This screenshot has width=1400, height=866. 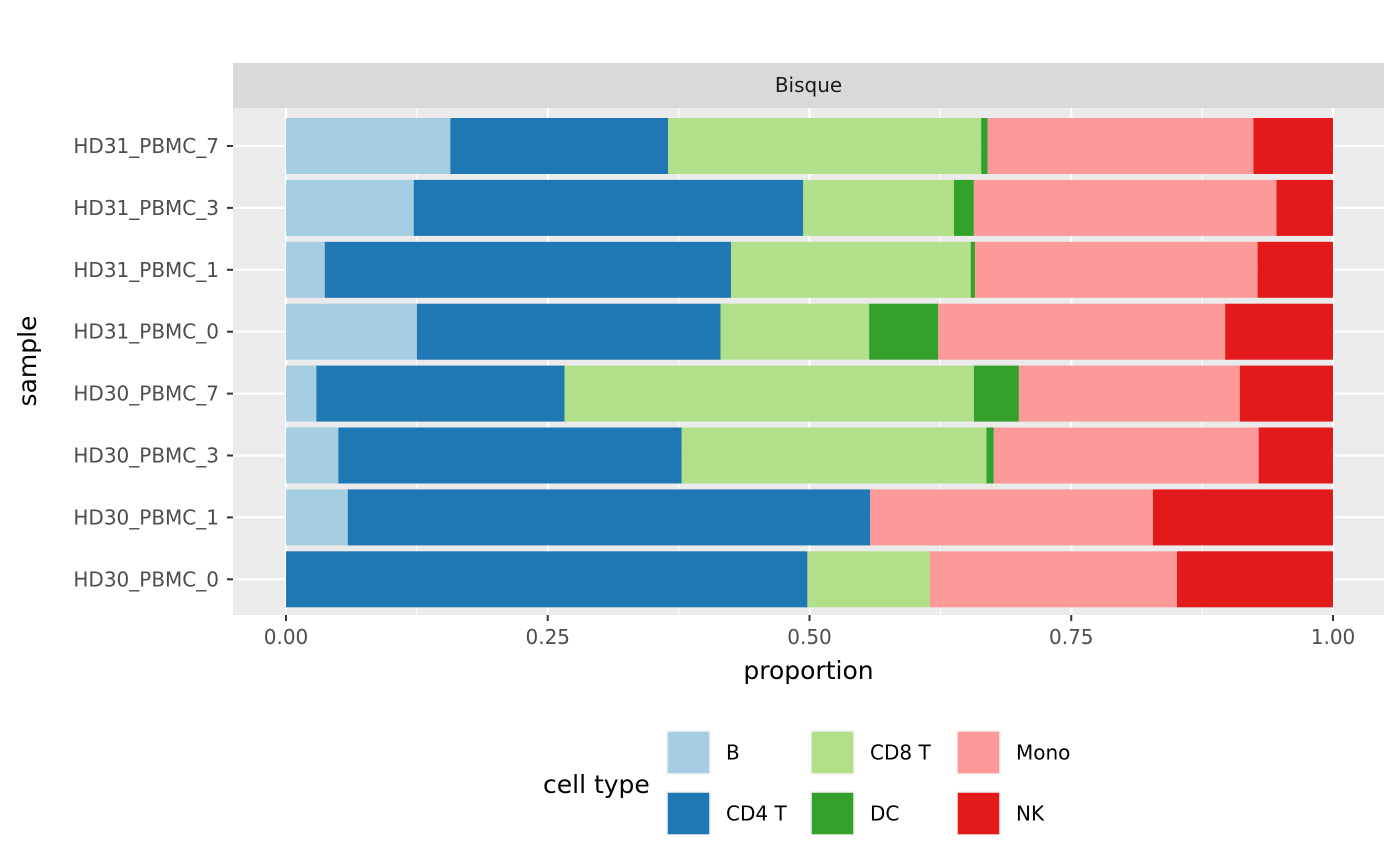 What do you see at coordinates (1071, 637) in the screenshot?
I see `x-tick-label: 0.75` at bounding box center [1071, 637].